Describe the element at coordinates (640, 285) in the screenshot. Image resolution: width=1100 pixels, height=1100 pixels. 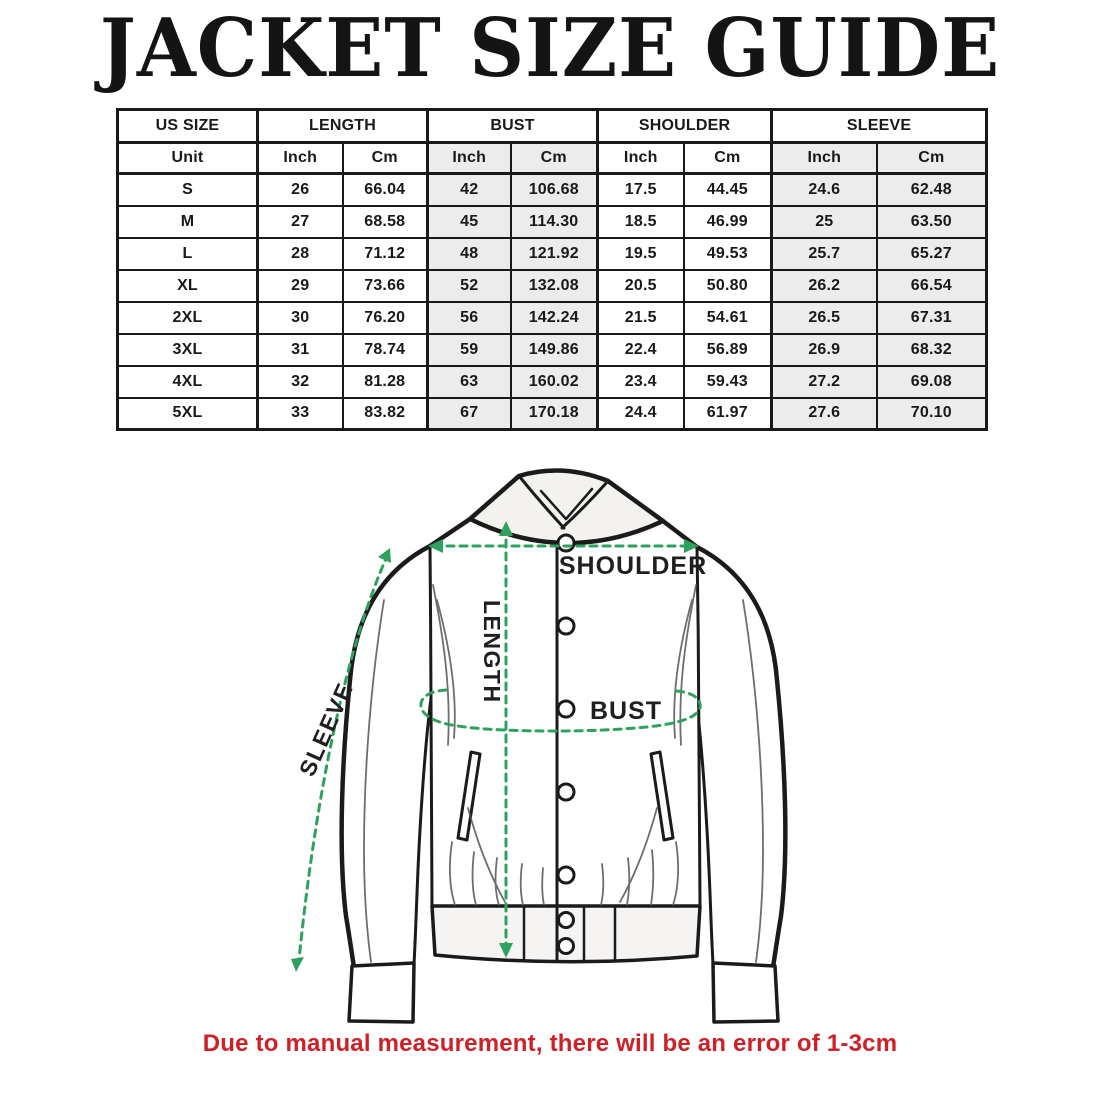
I see `table-cell: 20.5` at that location.